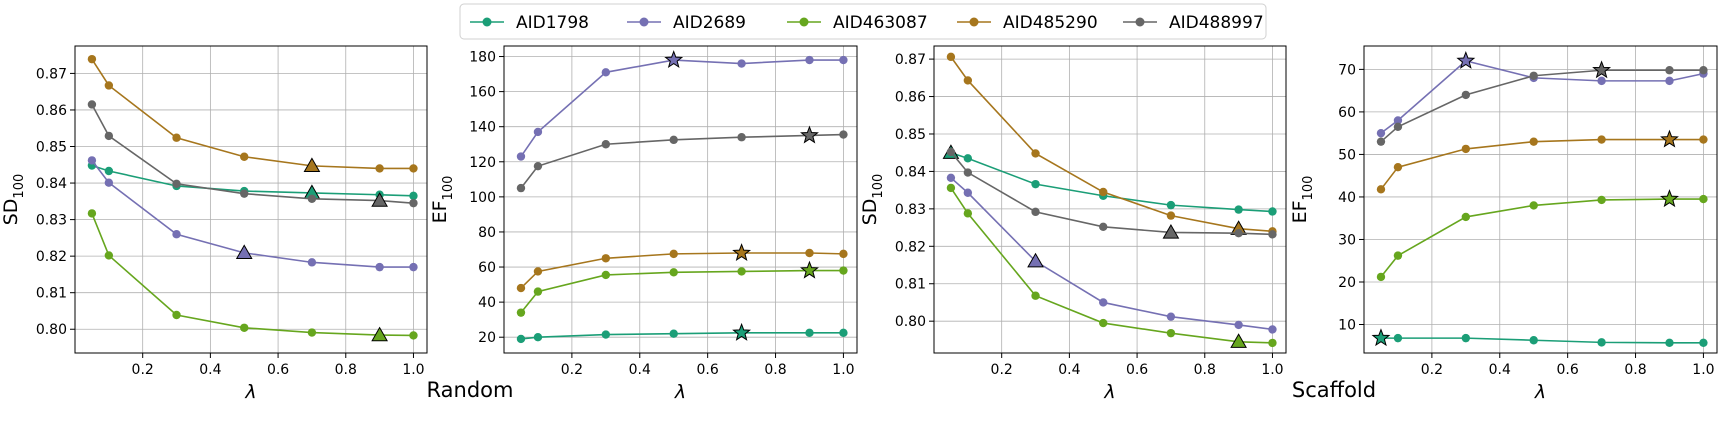 The image size is (1725, 422). What do you see at coordinates (482, 163) in the screenshot?
I see `y-tick-label: 120` at bounding box center [482, 163].